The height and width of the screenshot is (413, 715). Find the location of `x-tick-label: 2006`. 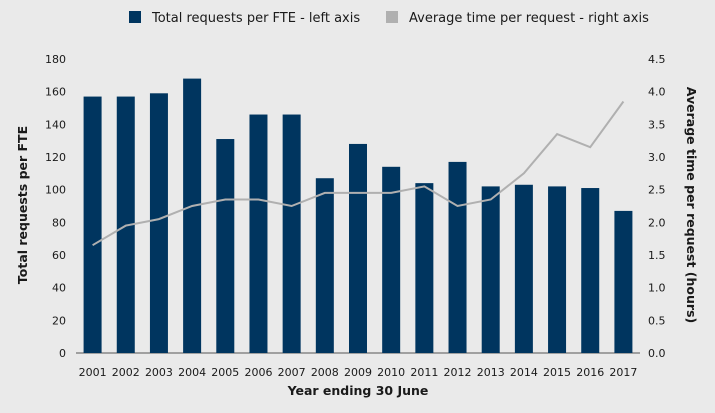

x-tick-label: 2006 is located at coordinates (258, 372).